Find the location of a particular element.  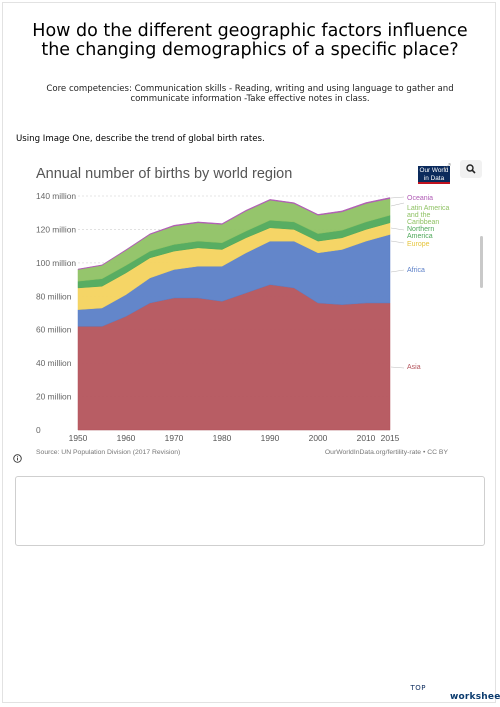

legend-label: Africa is located at coordinates (416, 270).